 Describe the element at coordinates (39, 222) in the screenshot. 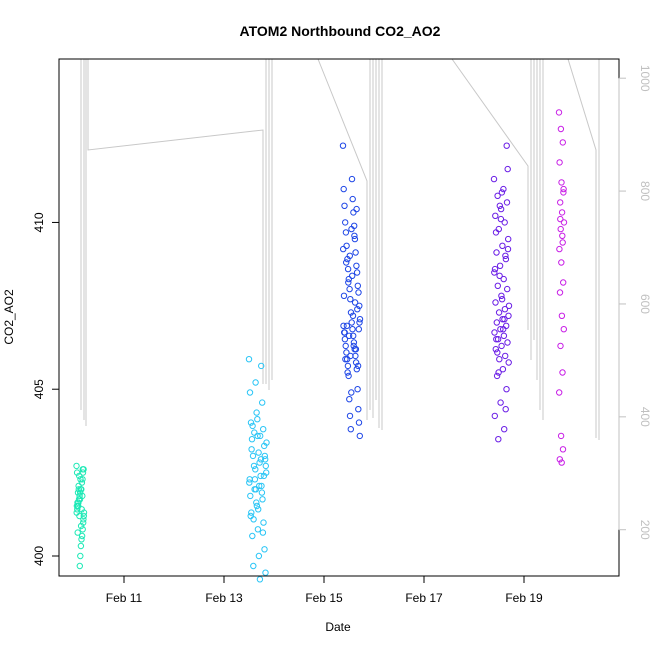

I see `y-tick-label: 410` at that location.